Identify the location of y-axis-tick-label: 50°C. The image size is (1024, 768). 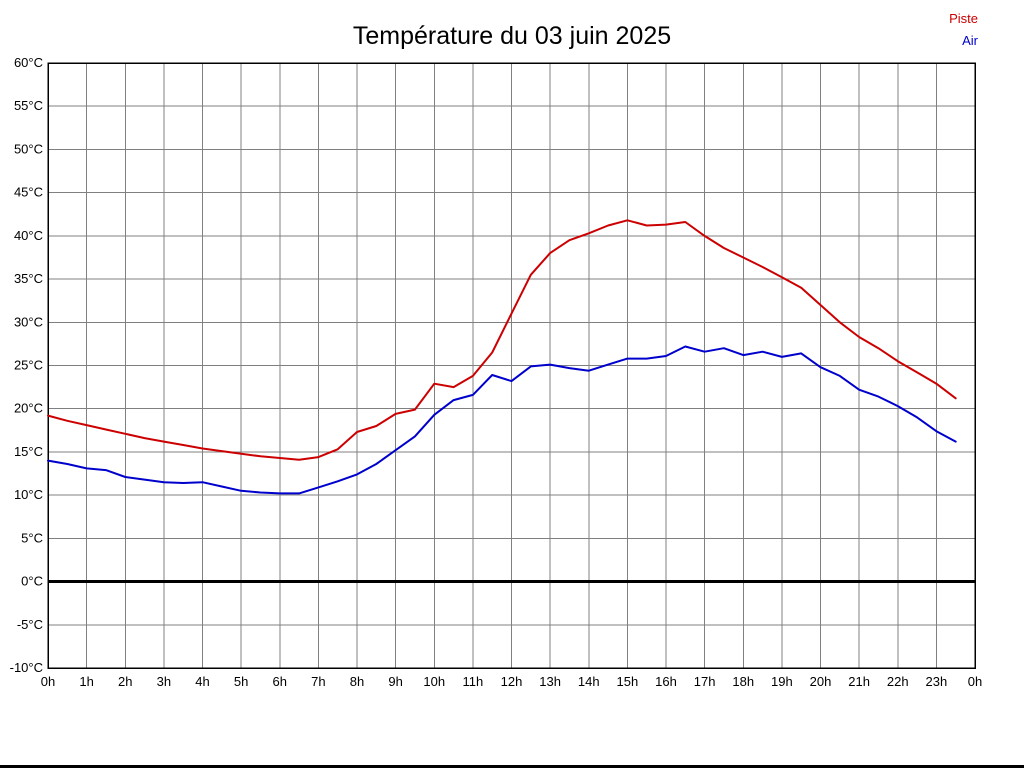
(28, 148).